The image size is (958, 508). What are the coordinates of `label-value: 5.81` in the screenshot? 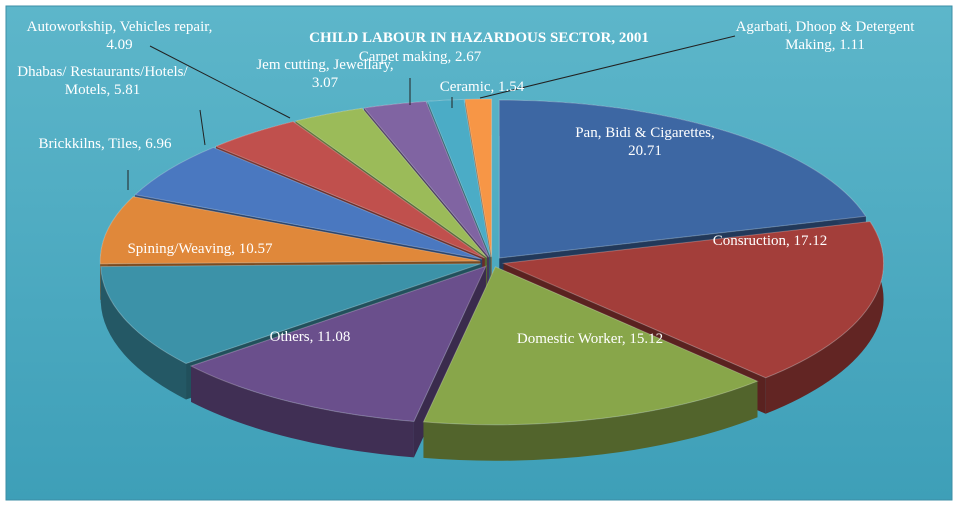 It's located at (127, 90).